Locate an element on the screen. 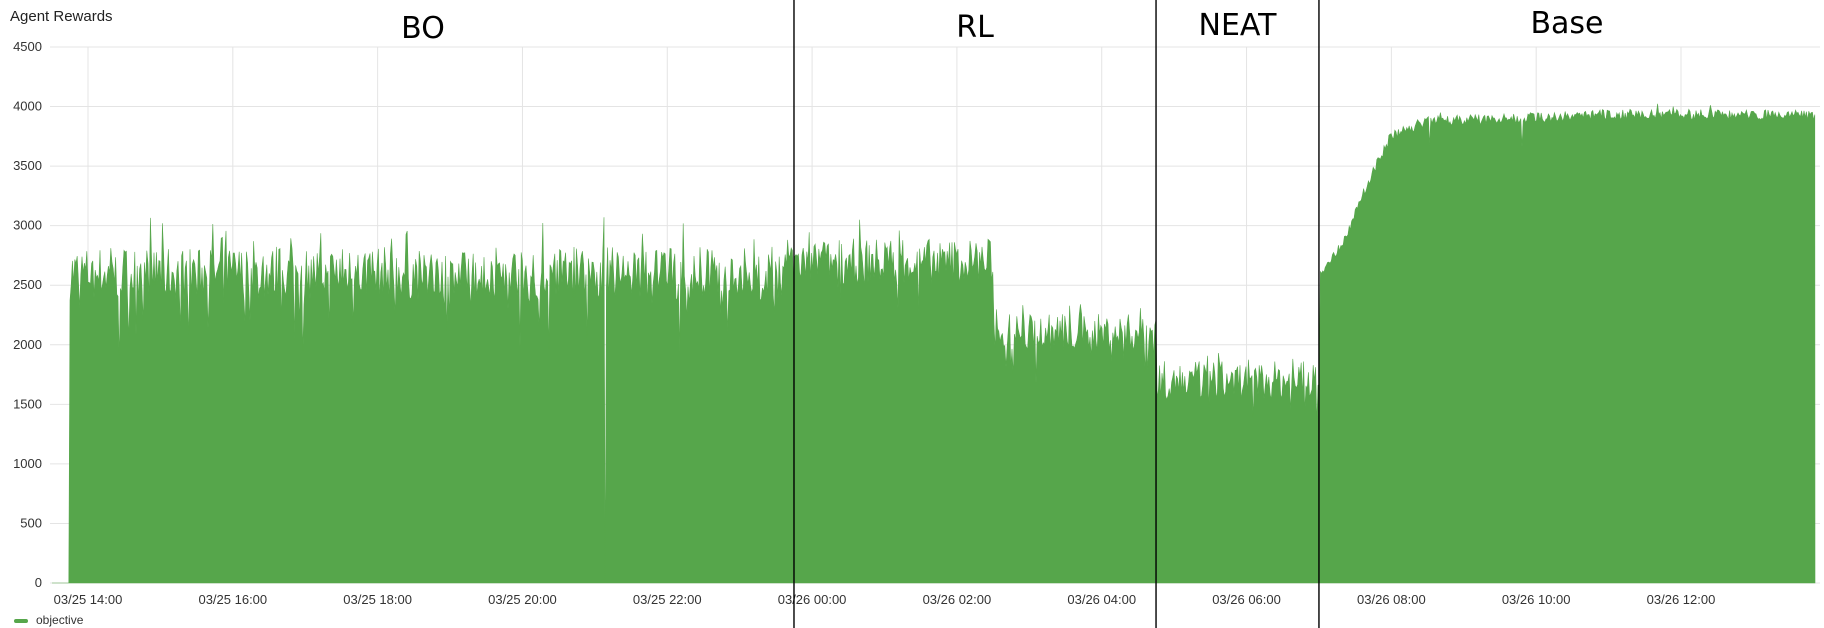 This screenshot has width=1824, height=628. y-tick-label: 1000 is located at coordinates (27, 463).